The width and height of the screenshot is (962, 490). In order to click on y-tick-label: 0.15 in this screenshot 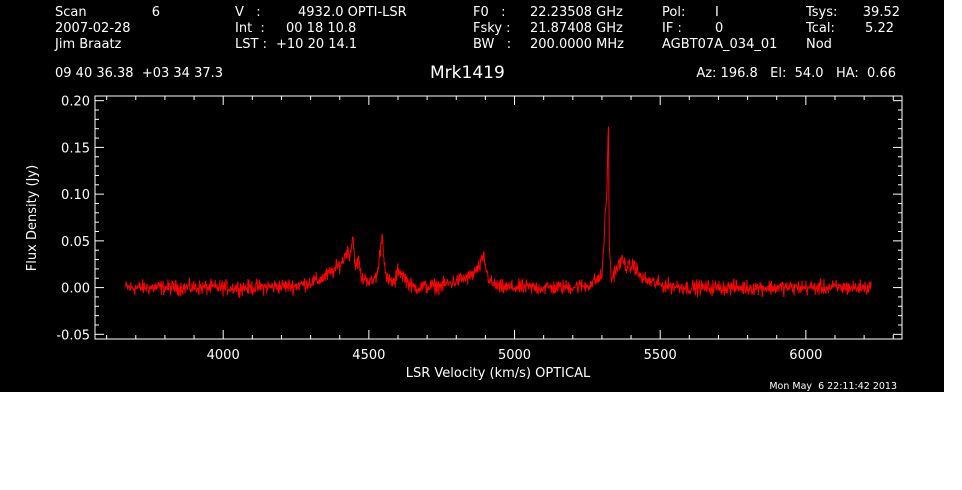, I will do `click(75, 148)`.